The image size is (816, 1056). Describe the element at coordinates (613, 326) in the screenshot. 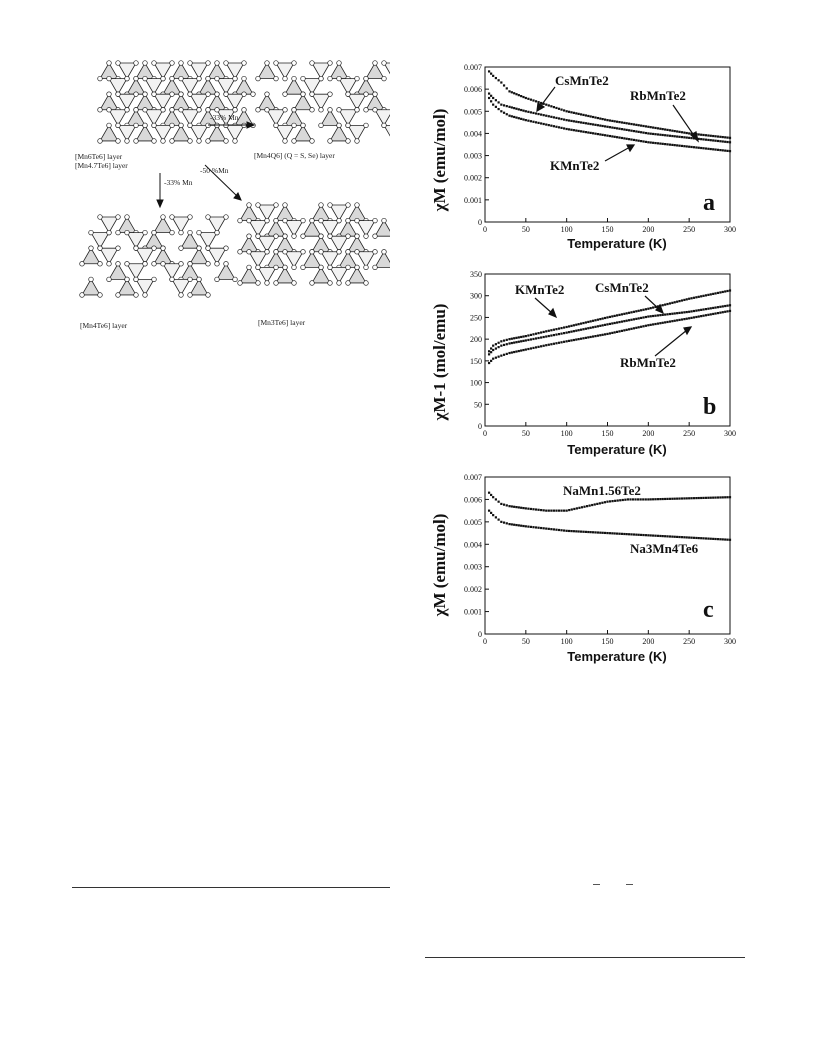

I see `label-arrows` at that location.